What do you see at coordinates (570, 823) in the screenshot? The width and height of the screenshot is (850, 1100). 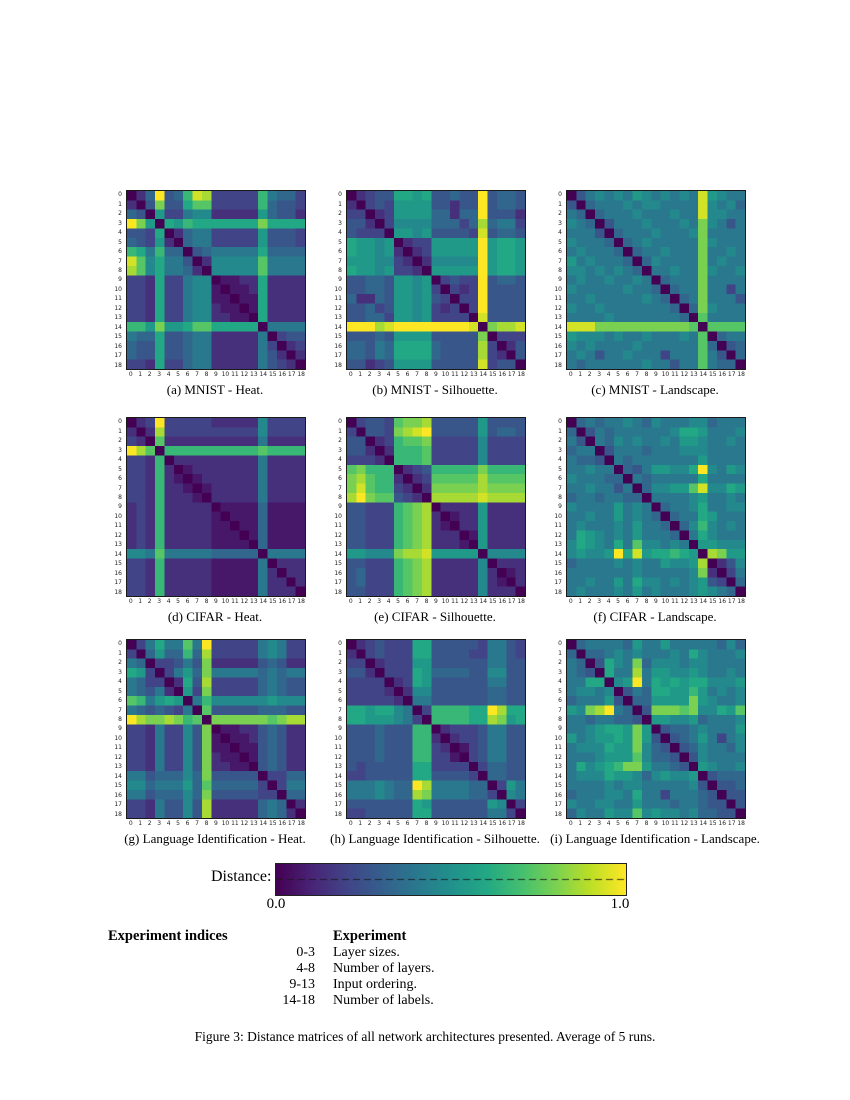 I see `x-tick-label: 0` at bounding box center [570, 823].